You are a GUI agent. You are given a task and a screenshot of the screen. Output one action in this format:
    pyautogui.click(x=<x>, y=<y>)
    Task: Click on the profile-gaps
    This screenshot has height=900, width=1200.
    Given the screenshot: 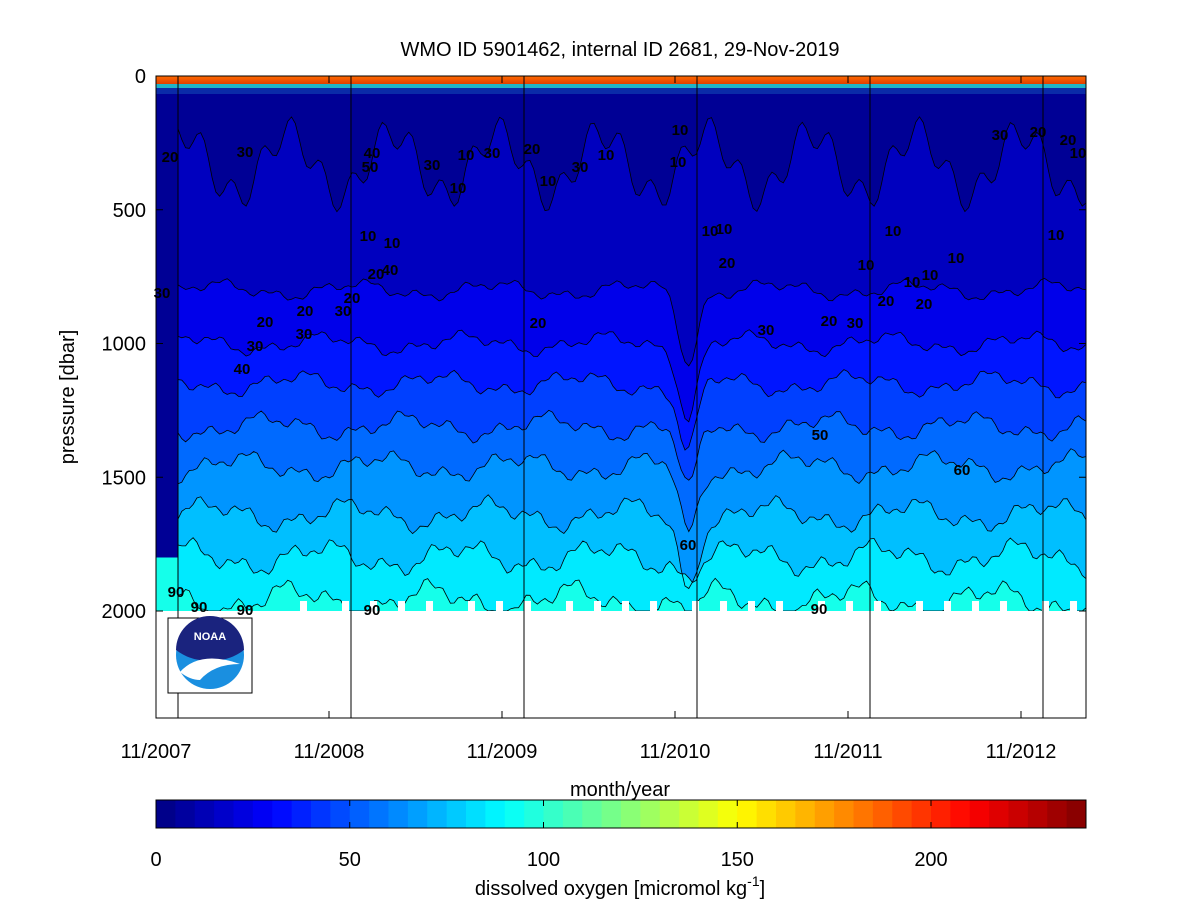 What is the action you would take?
    pyautogui.click(x=621, y=659)
    